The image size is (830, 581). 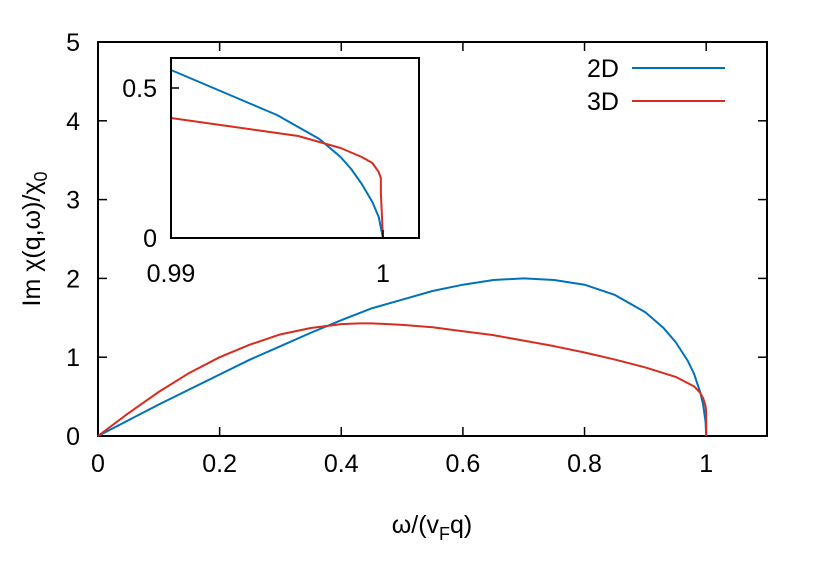 What do you see at coordinates (706, 464) in the screenshot?
I see `x-tick-label: 1` at bounding box center [706, 464].